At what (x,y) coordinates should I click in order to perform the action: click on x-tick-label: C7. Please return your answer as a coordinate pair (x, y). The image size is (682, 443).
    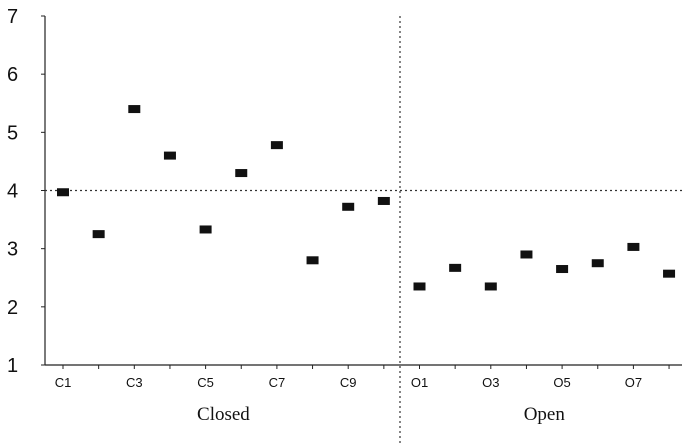
    Looking at the image, I should click on (277, 382).